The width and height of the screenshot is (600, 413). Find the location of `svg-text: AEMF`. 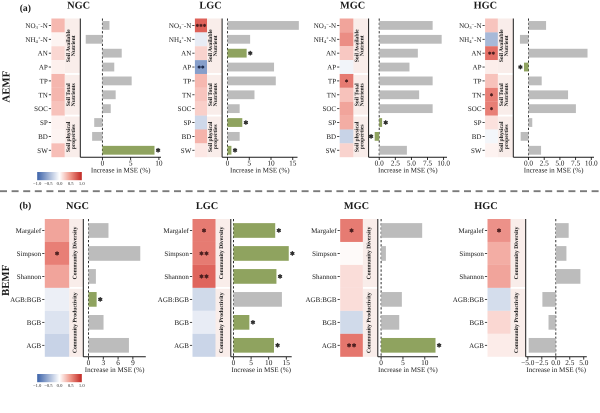

svg-text: AEMF is located at coordinates (7, 86).